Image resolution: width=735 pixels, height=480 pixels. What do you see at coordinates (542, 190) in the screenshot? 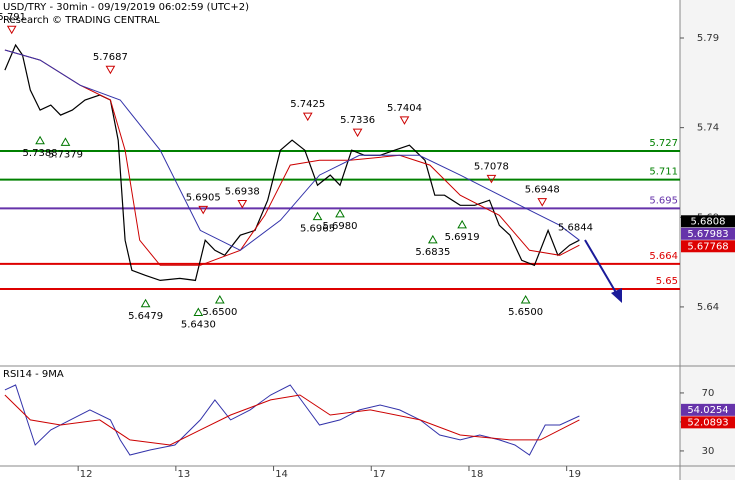
I see `annotation-label: 5.6948` at bounding box center [542, 190].